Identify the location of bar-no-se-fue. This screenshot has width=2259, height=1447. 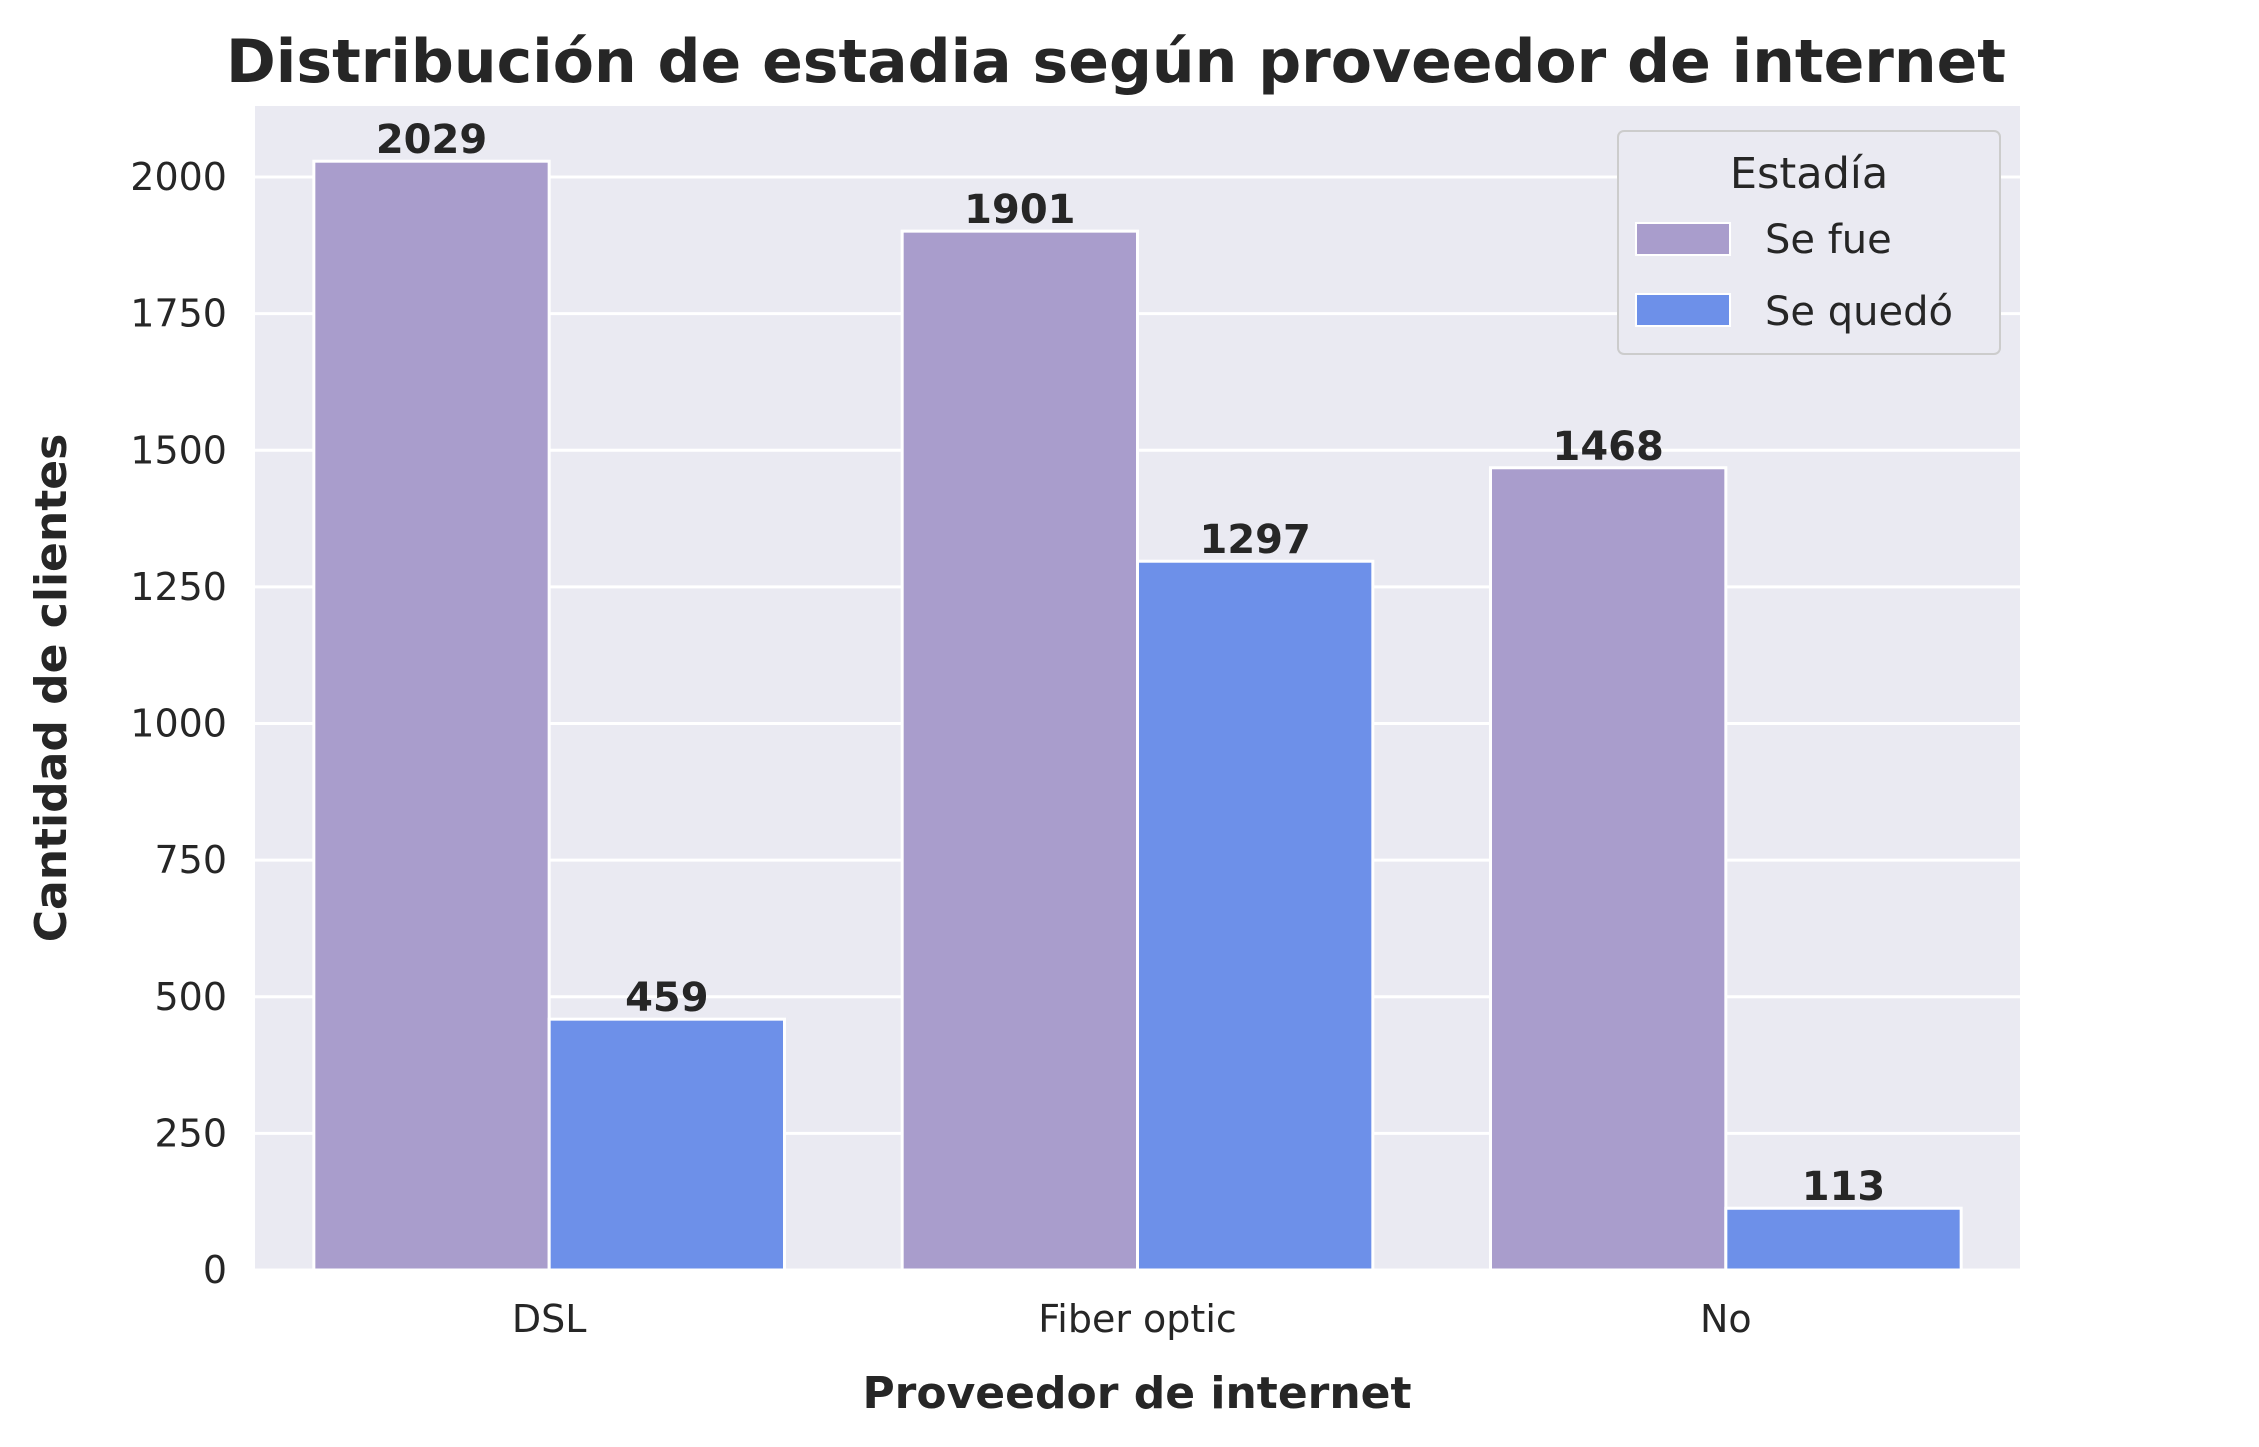
(1608, 869).